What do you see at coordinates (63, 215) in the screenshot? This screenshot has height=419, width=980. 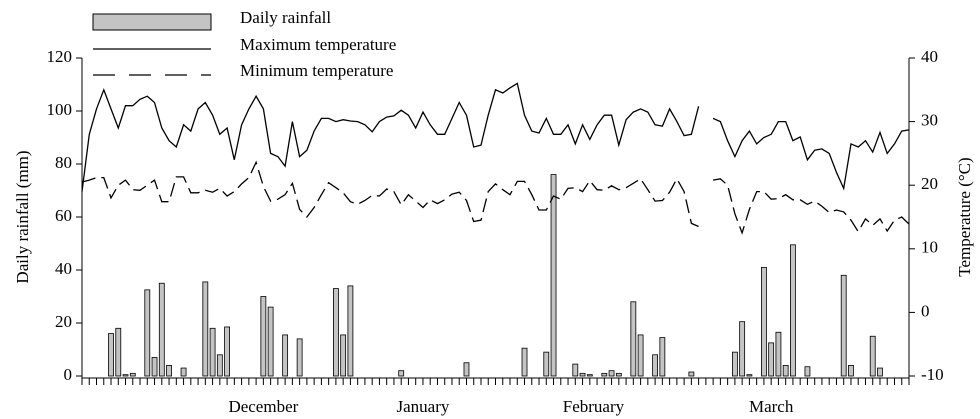 I see `y-tick-label: 60` at bounding box center [63, 215].